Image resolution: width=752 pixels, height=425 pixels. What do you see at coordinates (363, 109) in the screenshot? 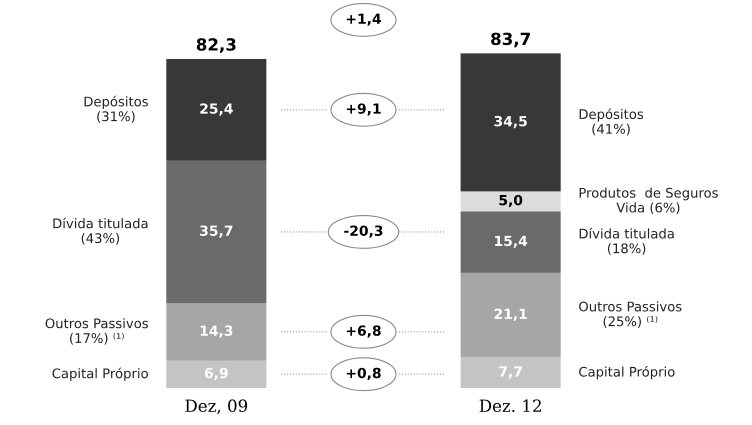
I see `annotation: +9,1` at bounding box center [363, 109].